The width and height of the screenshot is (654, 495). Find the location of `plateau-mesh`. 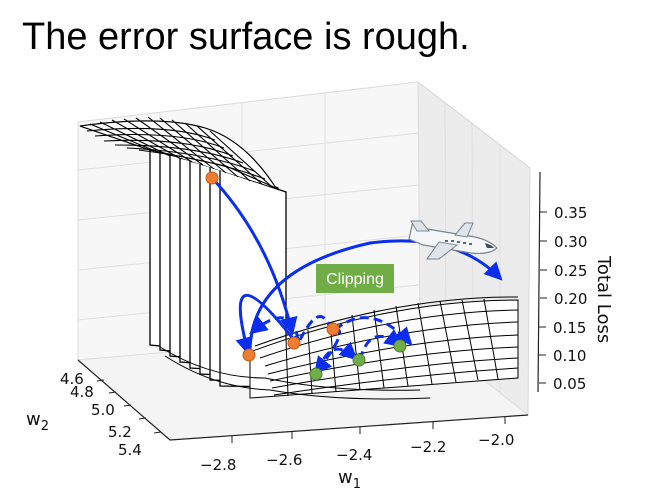

plateau-mesh is located at coordinates (178, 153).